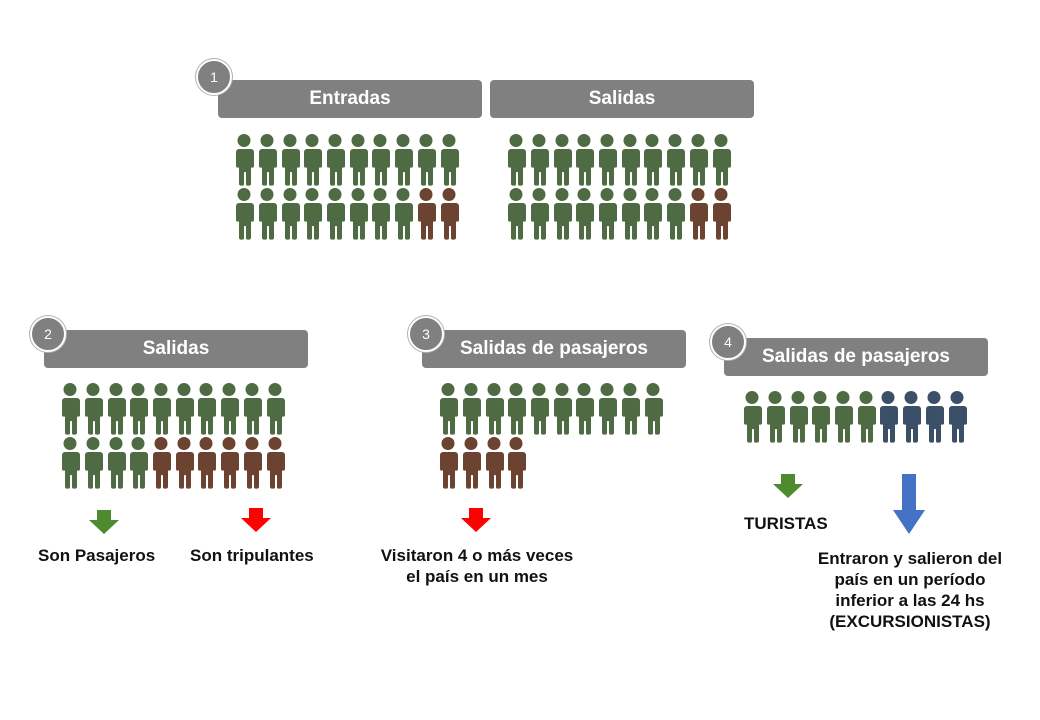 Image resolution: width=1040 pixels, height=720 pixels. What do you see at coordinates (214, 77) in the screenshot?
I see `panel-1-number-badge: 1` at bounding box center [214, 77].